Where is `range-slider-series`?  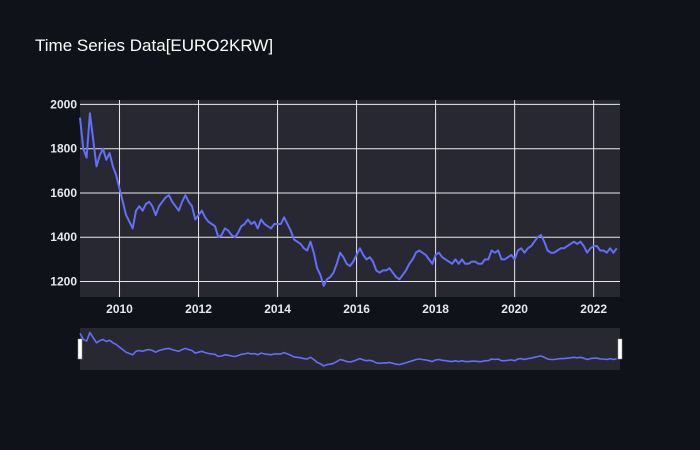 range-slider-series is located at coordinates (348, 349).